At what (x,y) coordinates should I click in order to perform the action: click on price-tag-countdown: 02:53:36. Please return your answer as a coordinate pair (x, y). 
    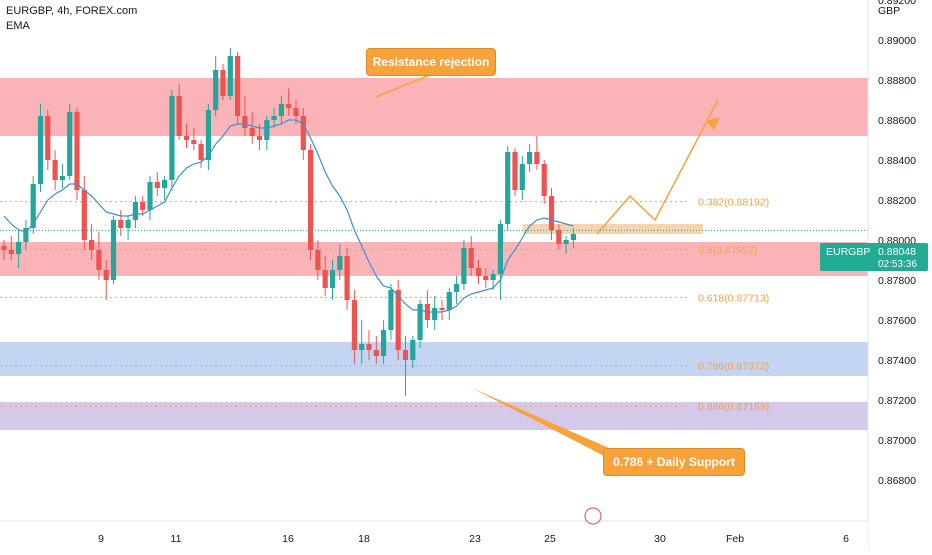
    Looking at the image, I should click on (897, 264).